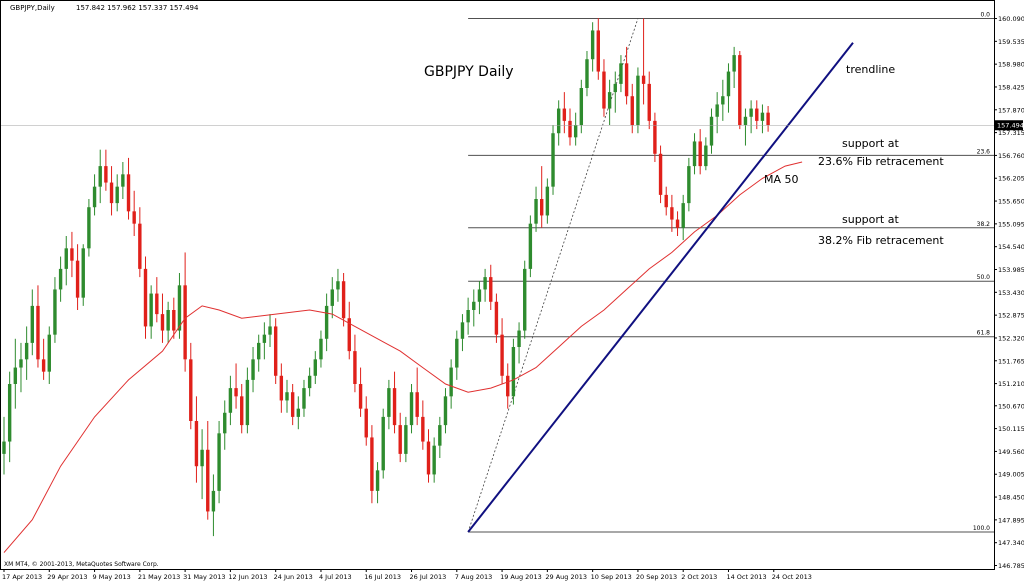 This screenshot has height=584, width=1024. What do you see at coordinates (1011, 156) in the screenshot?
I see `y-tick-label: 156.760` at bounding box center [1011, 156].